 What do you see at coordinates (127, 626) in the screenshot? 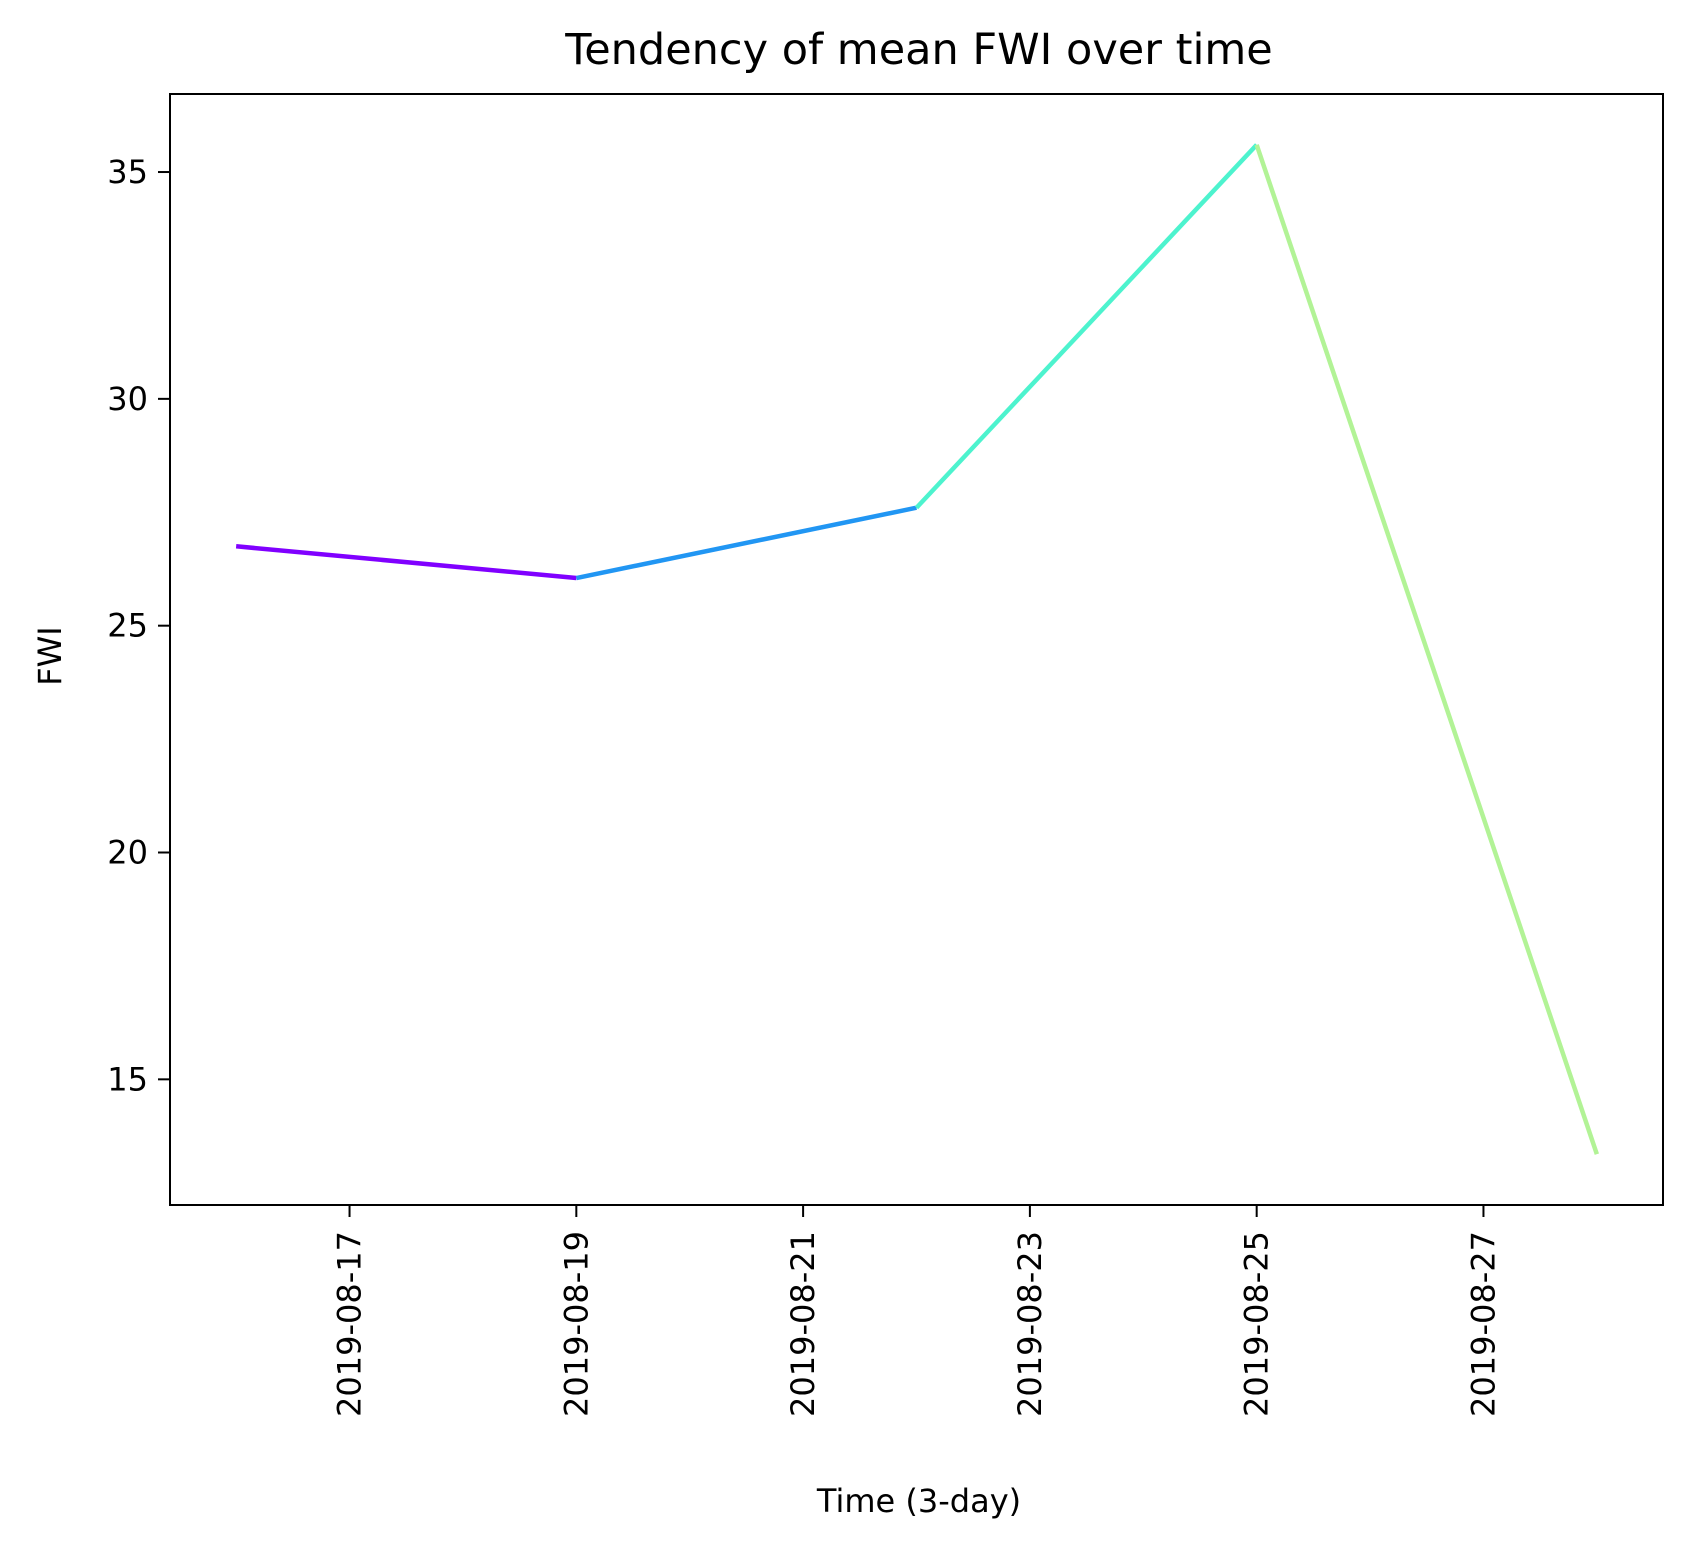
I see `y-tick-label: 25` at bounding box center [127, 626].